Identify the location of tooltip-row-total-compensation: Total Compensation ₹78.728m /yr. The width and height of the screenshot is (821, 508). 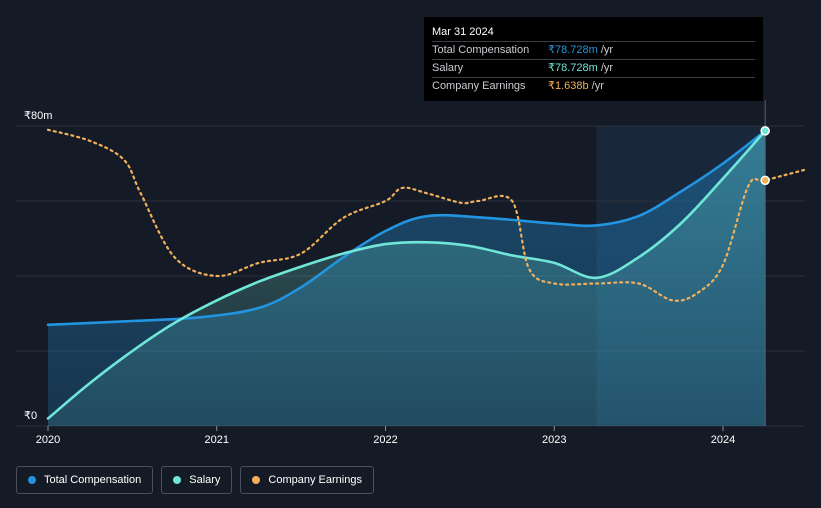
(593, 50).